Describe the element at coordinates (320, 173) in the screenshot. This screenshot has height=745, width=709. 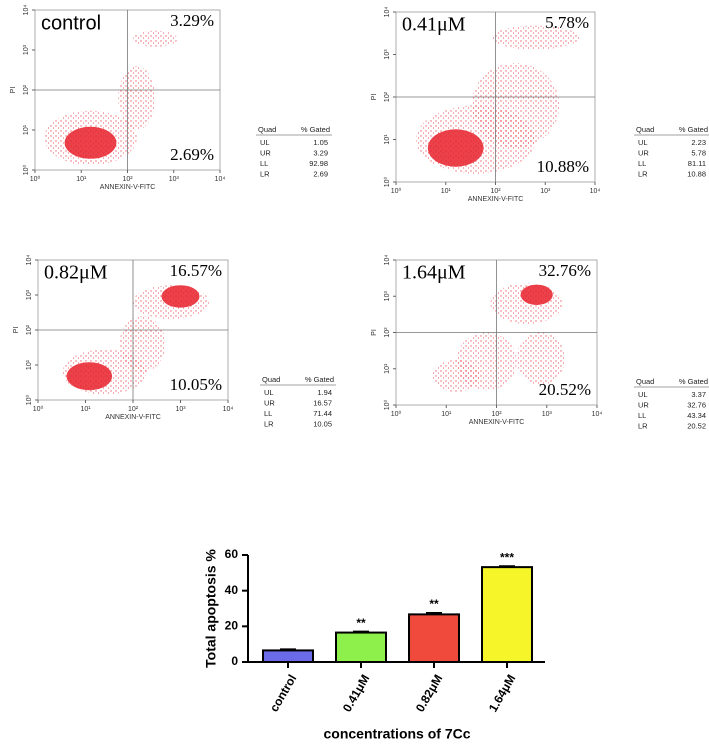
I see `table-cell: 2.69` at that location.